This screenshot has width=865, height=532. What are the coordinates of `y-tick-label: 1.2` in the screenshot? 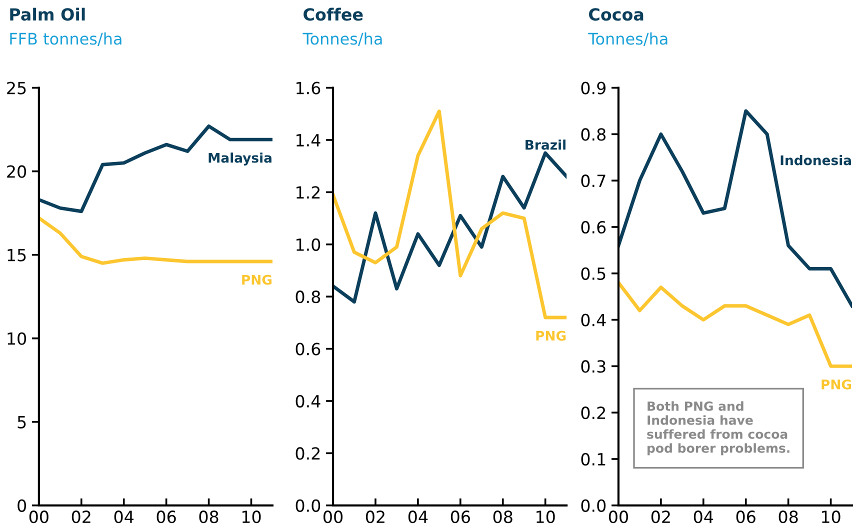 It's located at (308, 192).